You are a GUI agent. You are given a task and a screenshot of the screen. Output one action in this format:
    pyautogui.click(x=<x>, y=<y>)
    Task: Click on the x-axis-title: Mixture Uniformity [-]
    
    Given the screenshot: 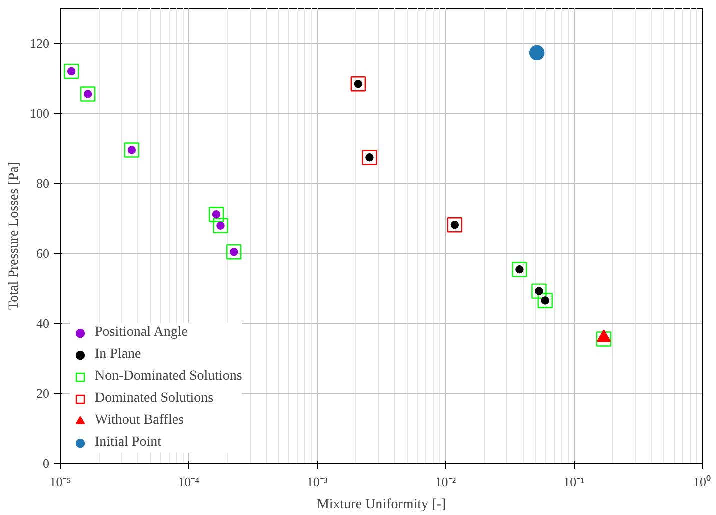 What is the action you would take?
    pyautogui.click(x=381, y=505)
    